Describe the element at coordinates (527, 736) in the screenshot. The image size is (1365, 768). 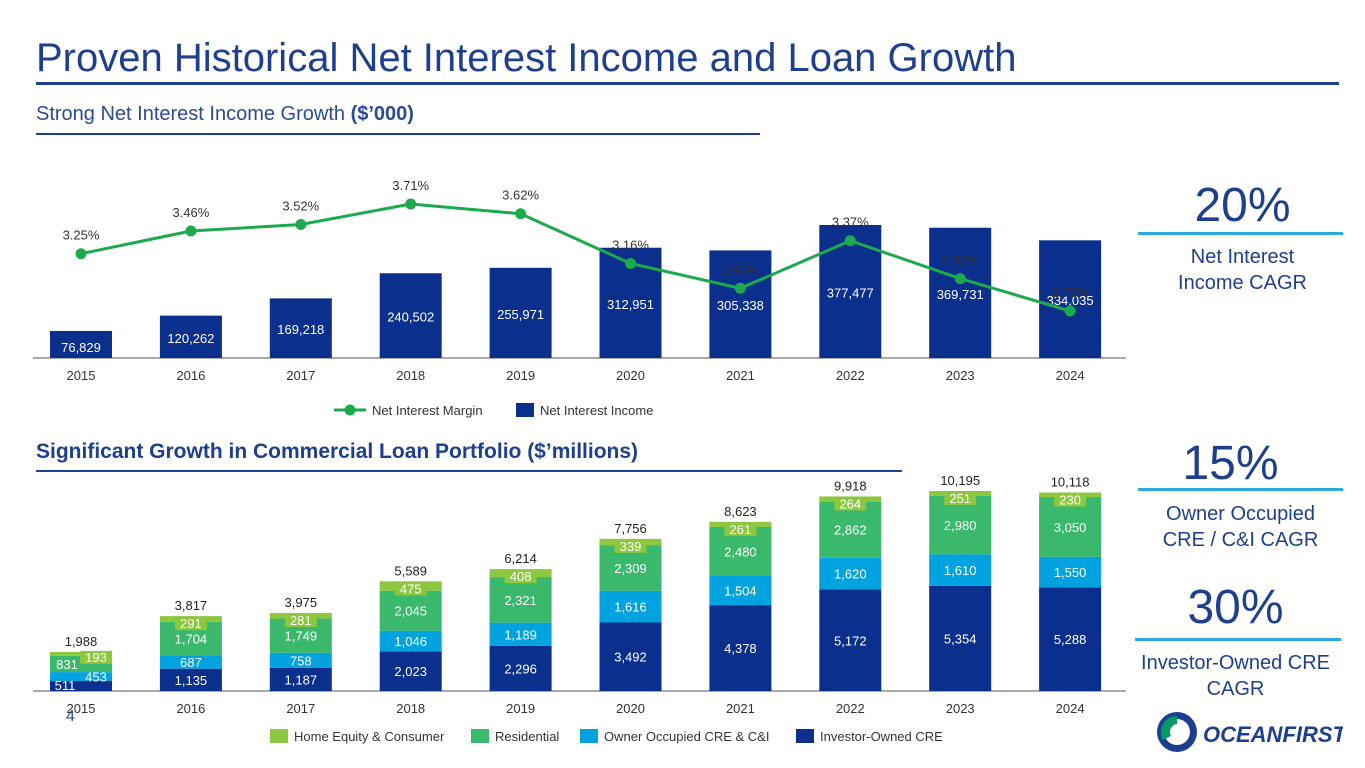
I see `legend-label: Residential` at that location.